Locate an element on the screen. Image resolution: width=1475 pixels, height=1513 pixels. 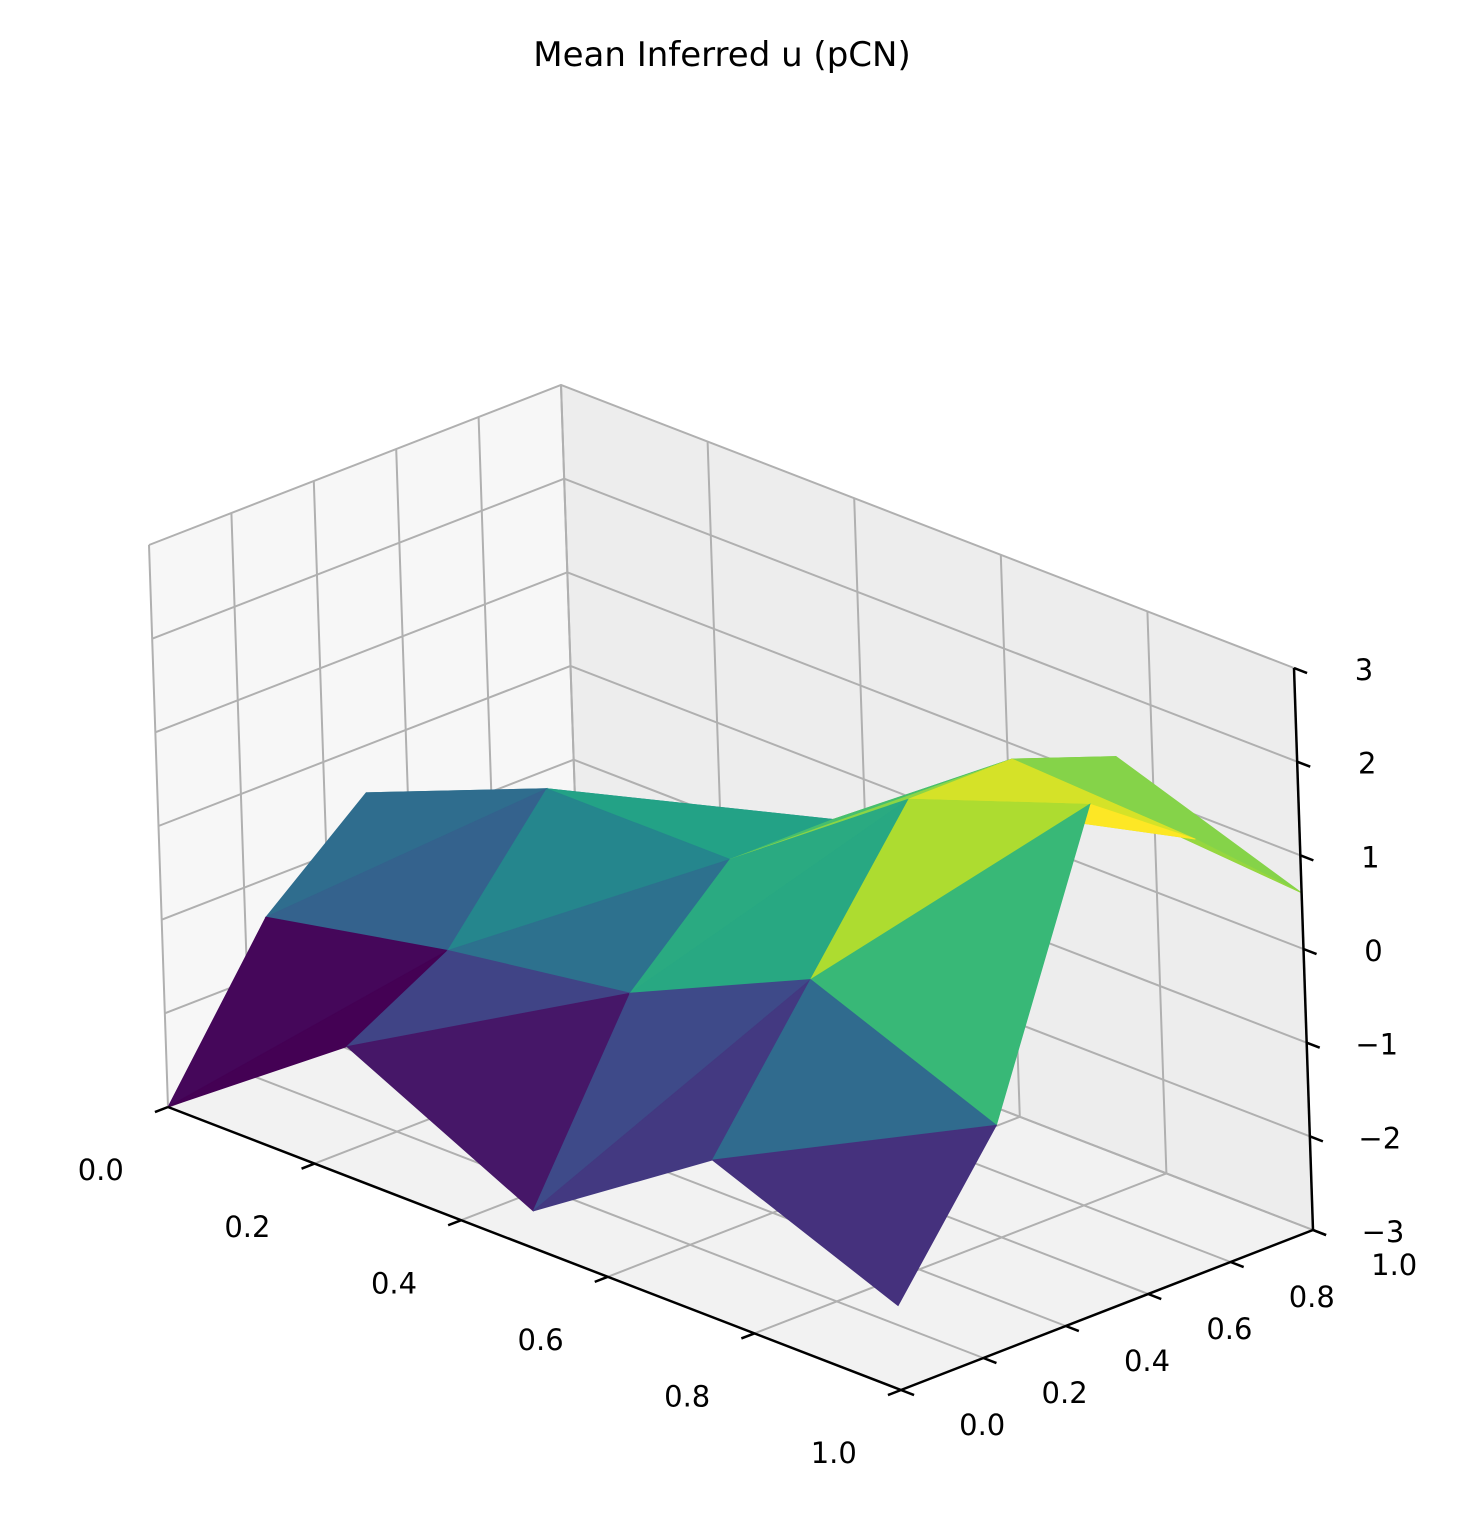
z-axis-tick-label: 2 is located at coordinates (1367, 764).